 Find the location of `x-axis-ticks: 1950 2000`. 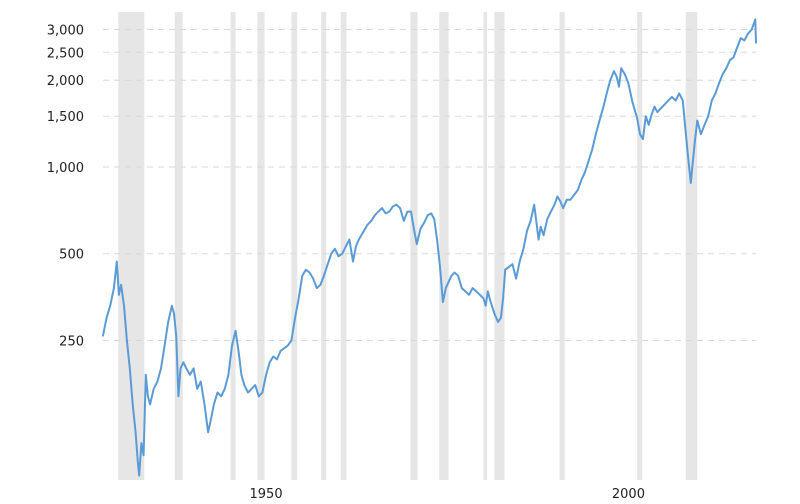

x-axis-ticks: 1950 2000 is located at coordinates (447, 494).